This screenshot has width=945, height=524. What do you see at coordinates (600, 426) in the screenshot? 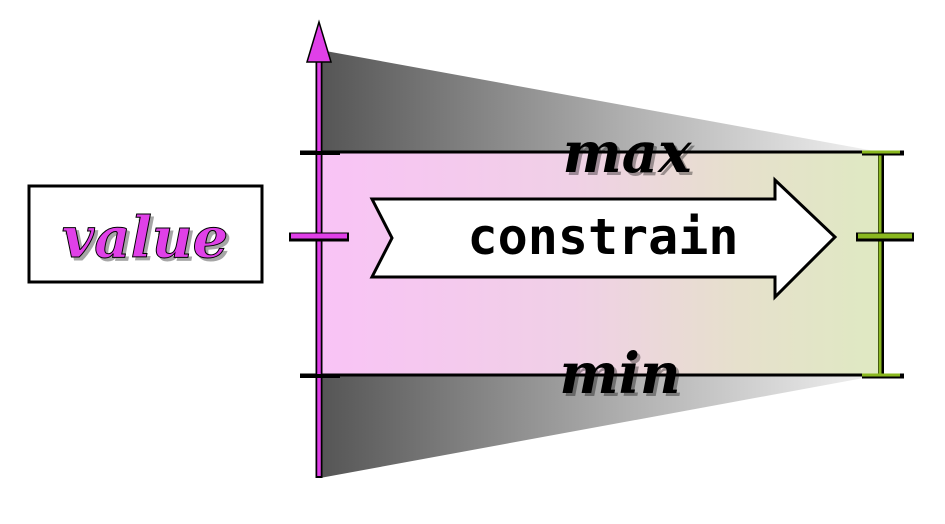
I see `lower-range-band` at bounding box center [600, 426].